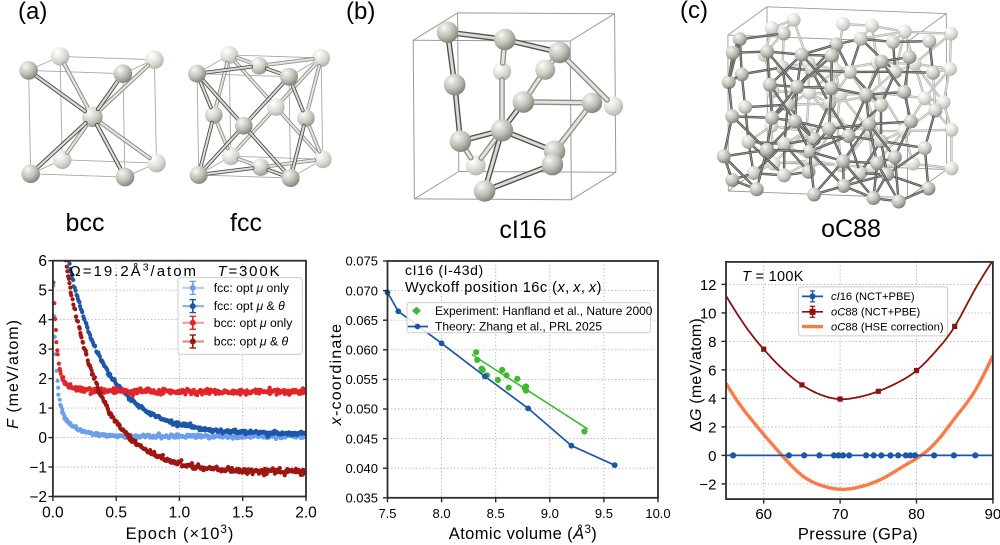 This screenshot has width=1000, height=545. I want to click on svg-text: (c), so click(694, 12).